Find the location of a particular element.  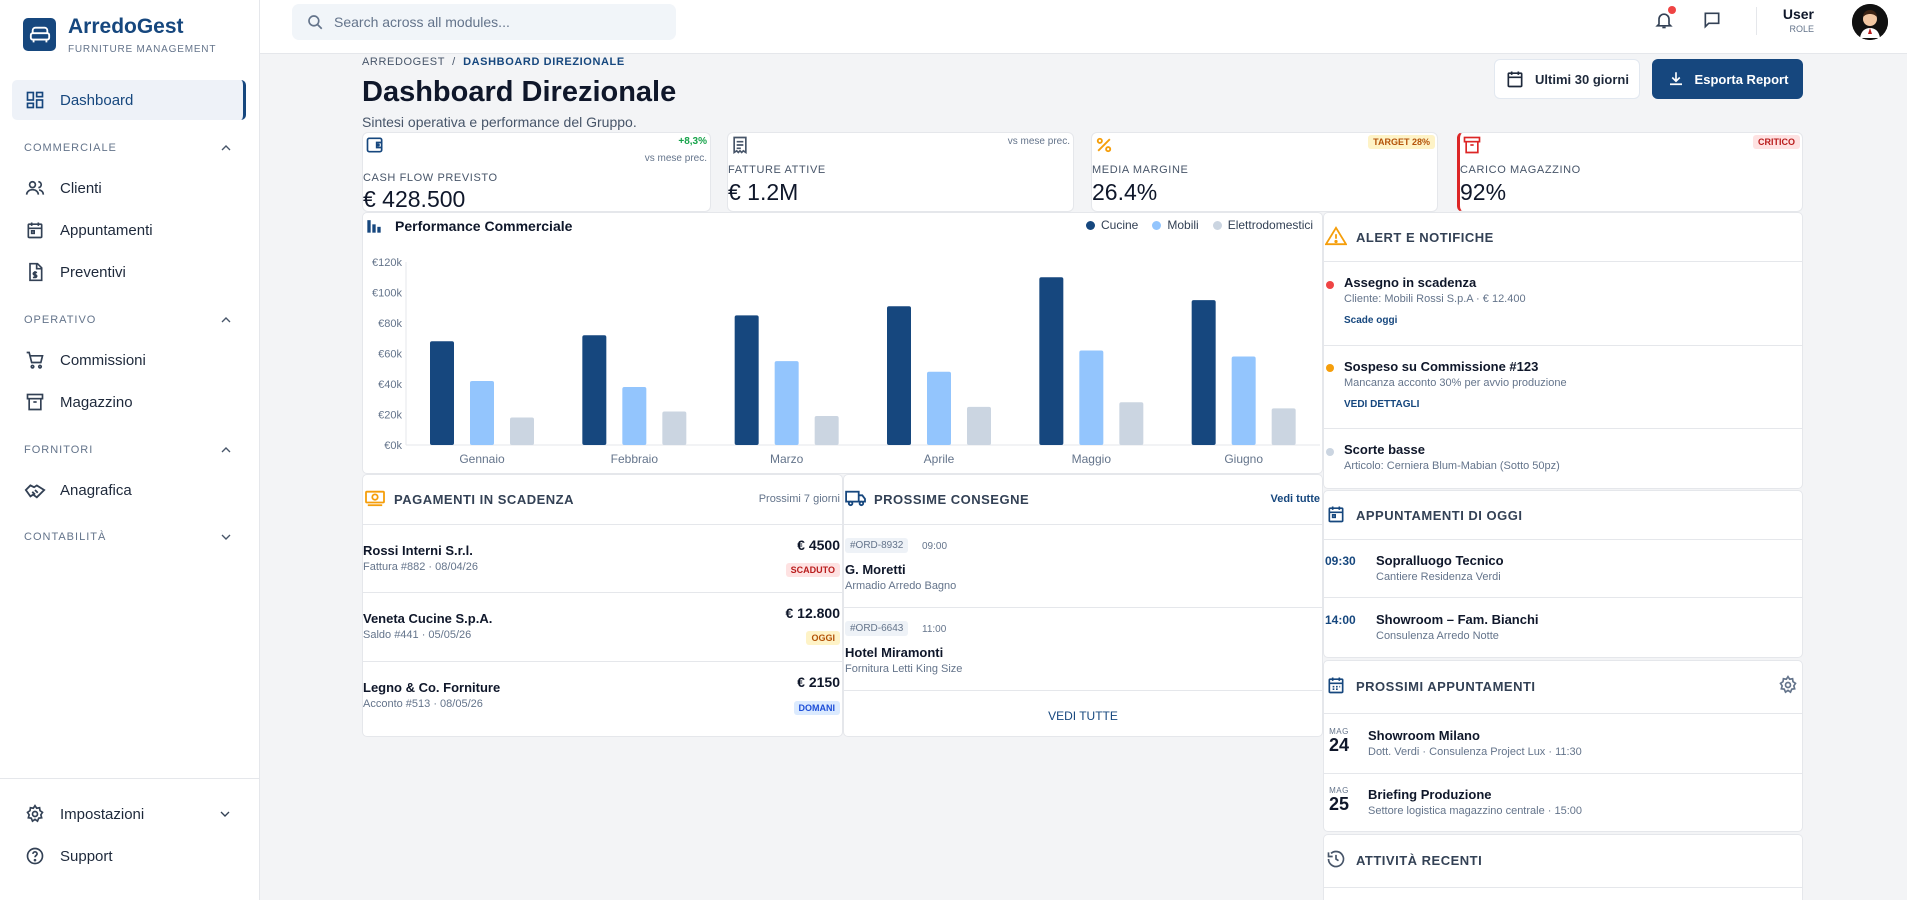

search-box is located at coordinates (484, 22).